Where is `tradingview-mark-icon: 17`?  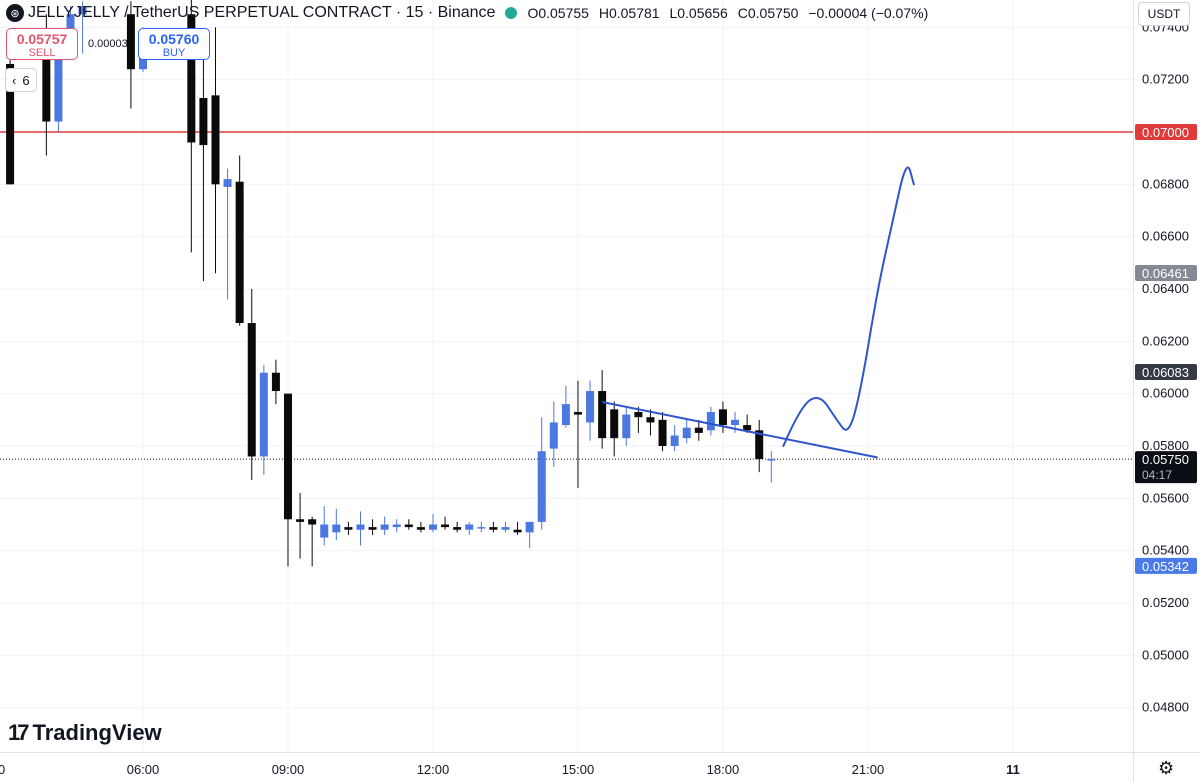
tradingview-mark-icon: 17 is located at coordinates (19, 732).